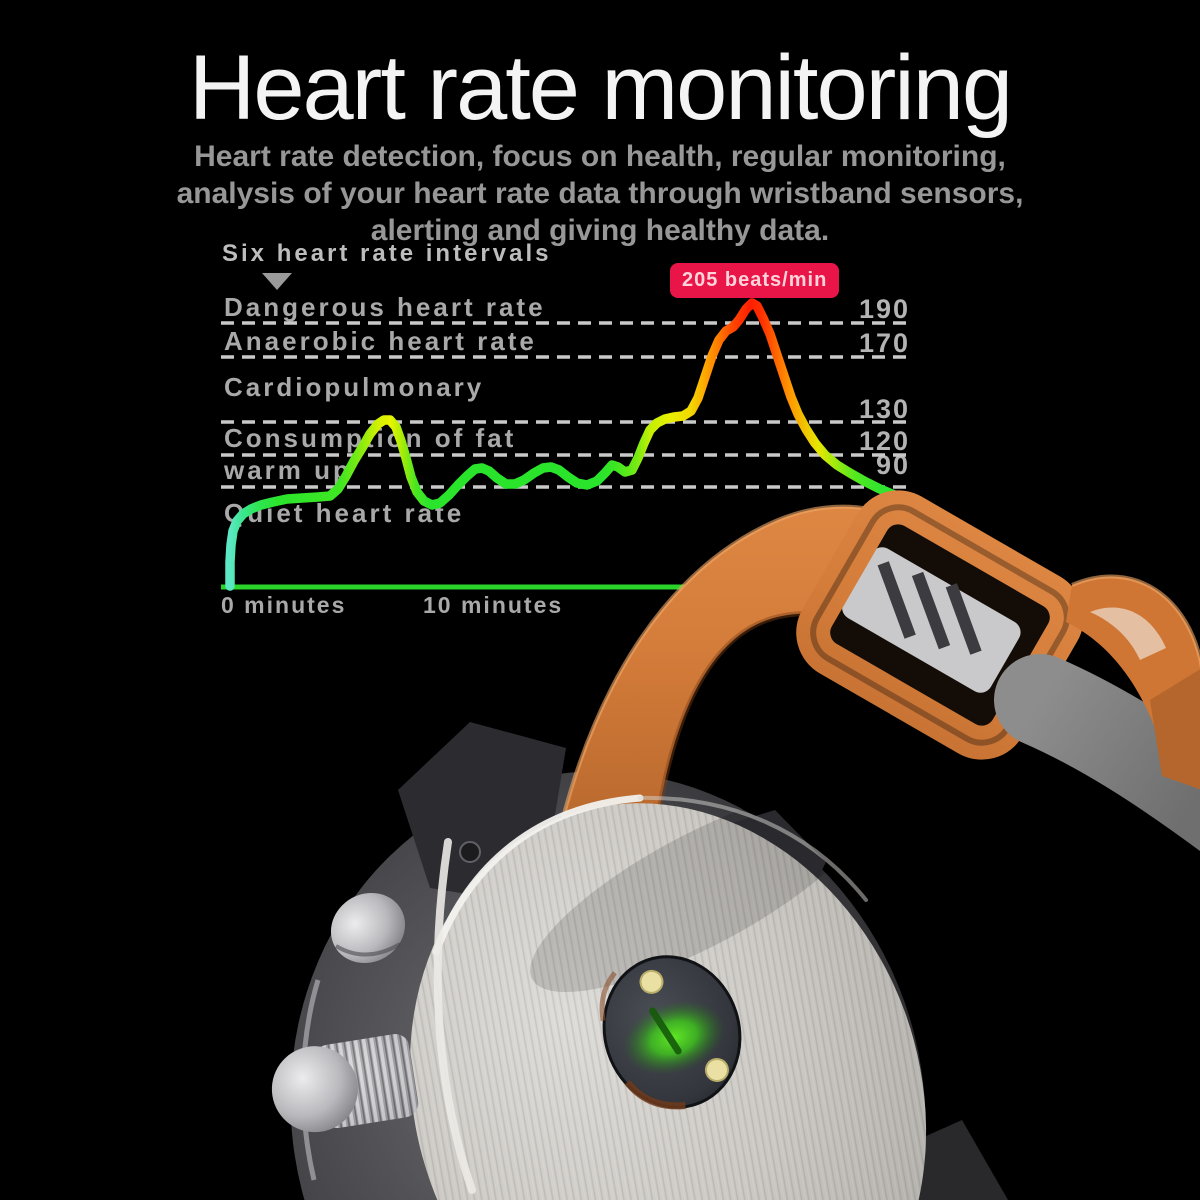 This screenshot has height=1200, width=1200. What do you see at coordinates (288, 470) in the screenshot?
I see `zone-label-warm-up: warm up` at bounding box center [288, 470].